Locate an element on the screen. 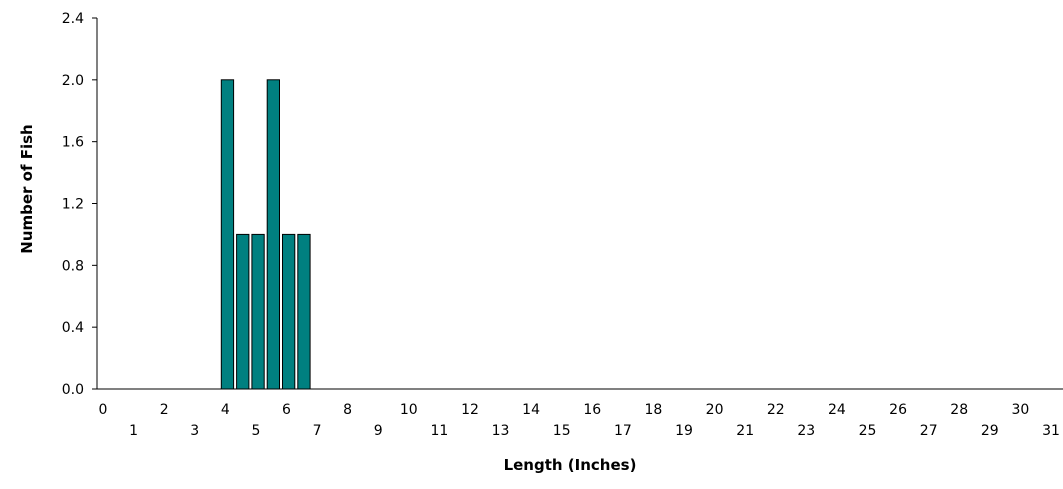 The width and height of the screenshot is (1063, 489). x-tick-label: 31 is located at coordinates (1051, 431).